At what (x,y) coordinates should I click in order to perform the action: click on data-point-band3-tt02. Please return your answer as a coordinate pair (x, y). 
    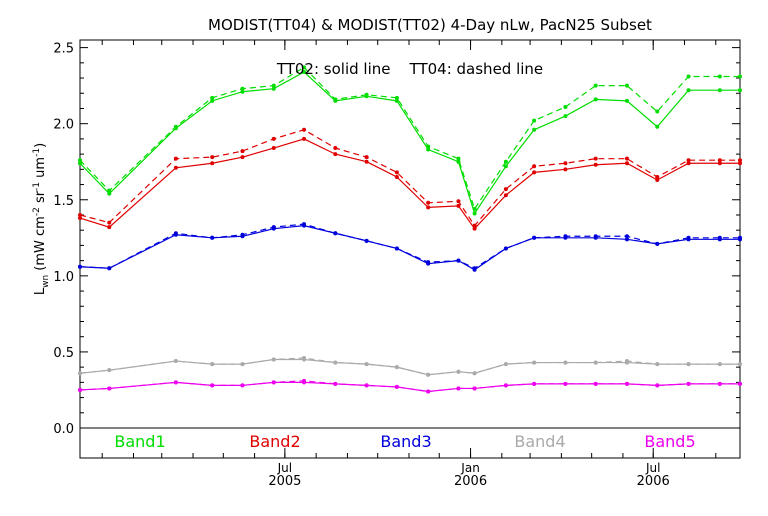
    Looking at the image, I should click on (626, 239).